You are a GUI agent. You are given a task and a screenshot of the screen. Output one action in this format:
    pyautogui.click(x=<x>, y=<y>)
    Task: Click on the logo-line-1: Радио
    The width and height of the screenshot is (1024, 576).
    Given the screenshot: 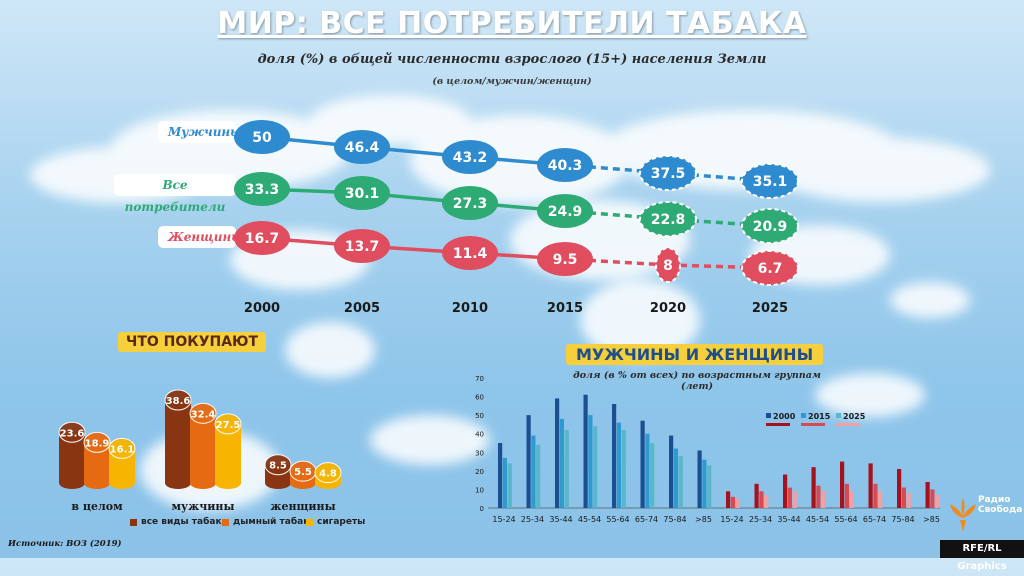 What is the action you would take?
    pyautogui.click(x=994, y=500)
    